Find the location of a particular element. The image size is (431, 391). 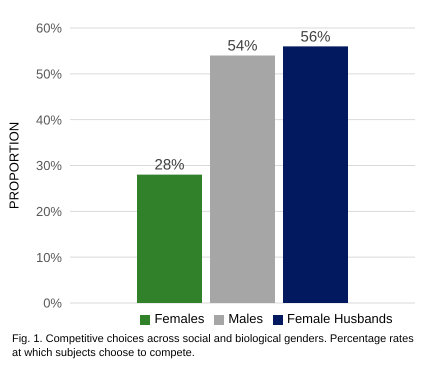

y-tick-label: 60% is located at coordinates (49, 28).